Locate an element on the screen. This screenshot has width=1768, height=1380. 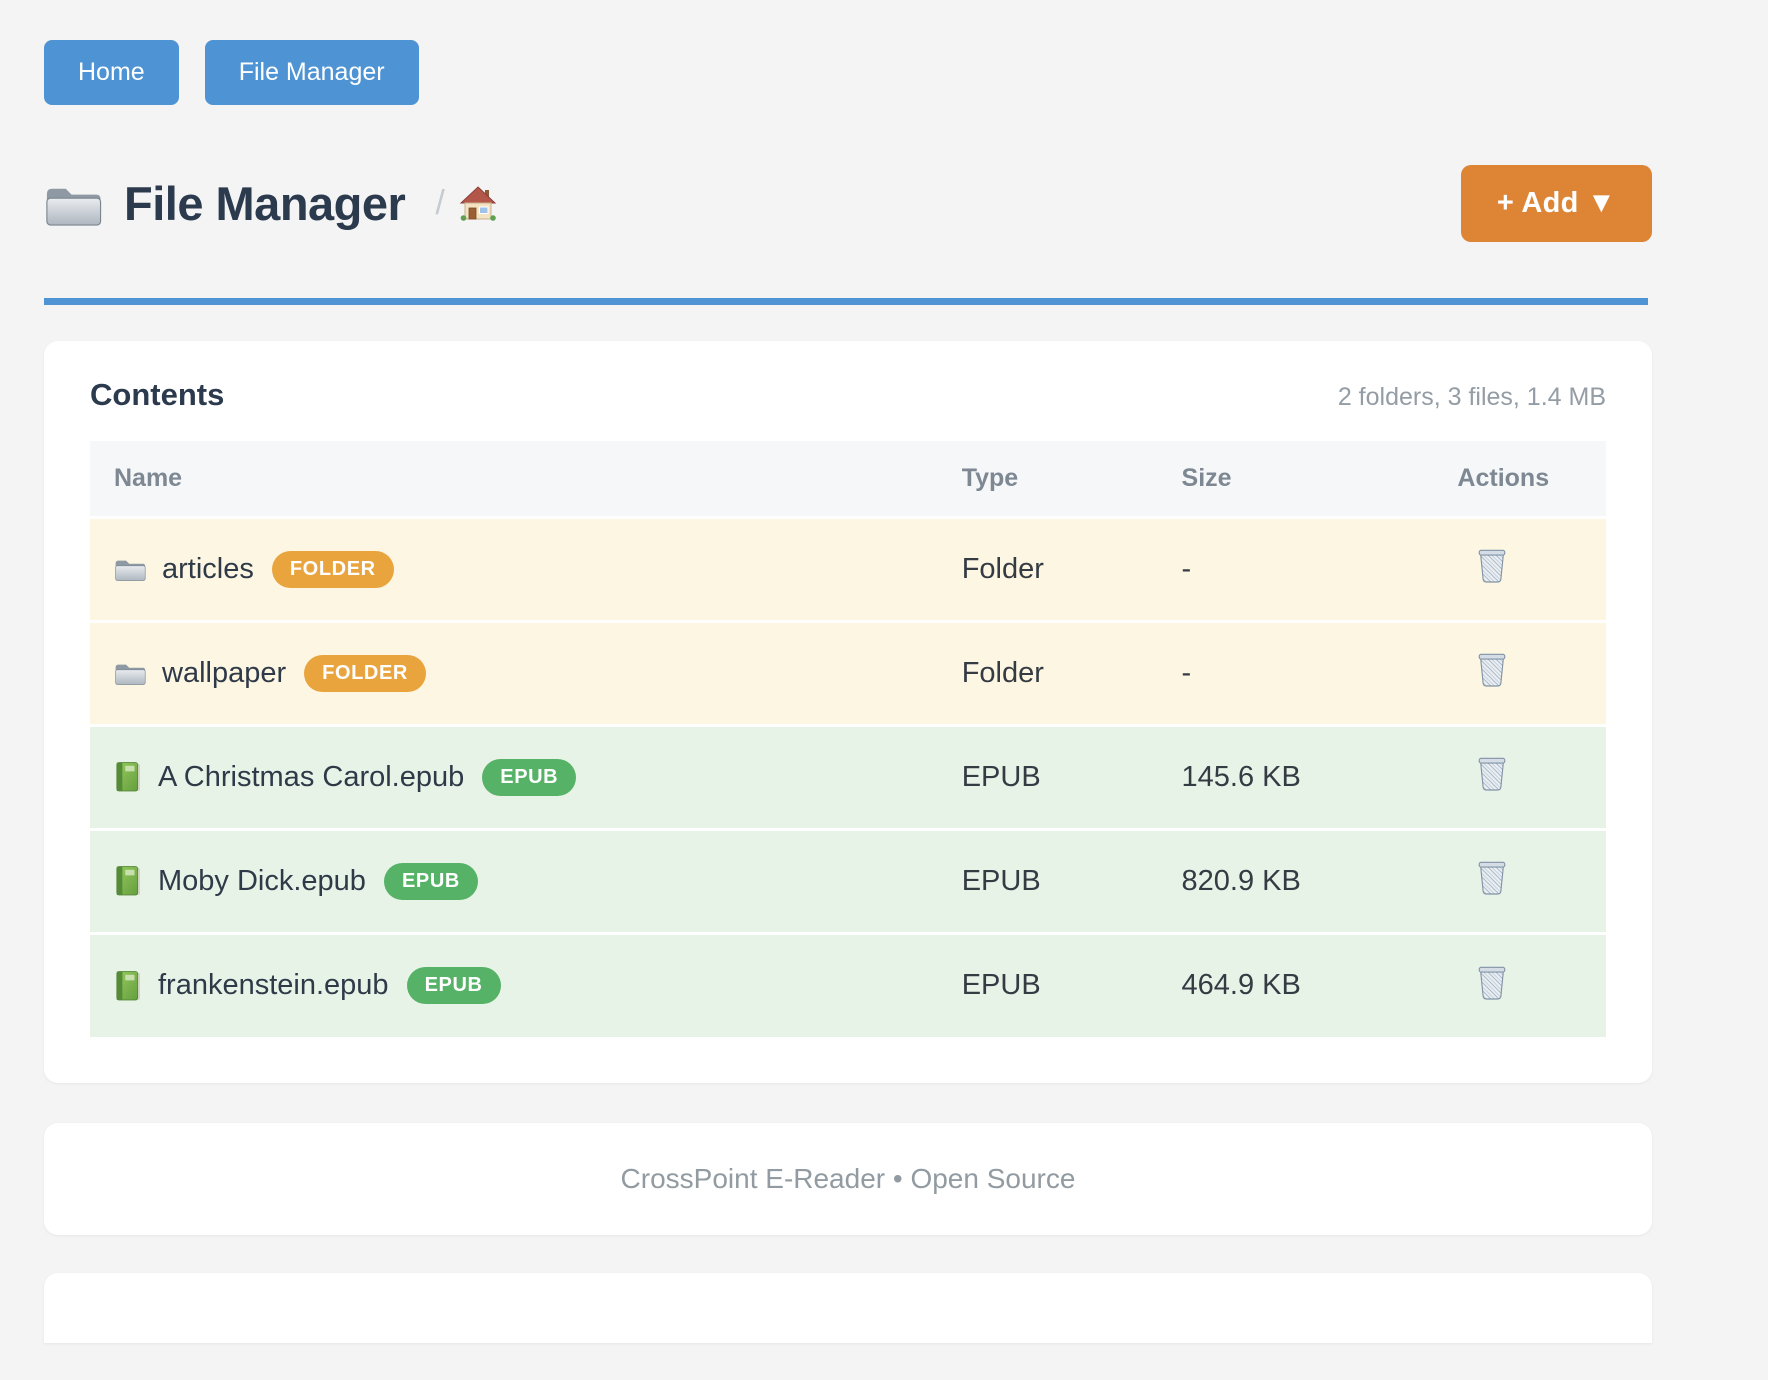
table-row: wallpaper FOLDER Folder - is located at coordinates (848, 673).